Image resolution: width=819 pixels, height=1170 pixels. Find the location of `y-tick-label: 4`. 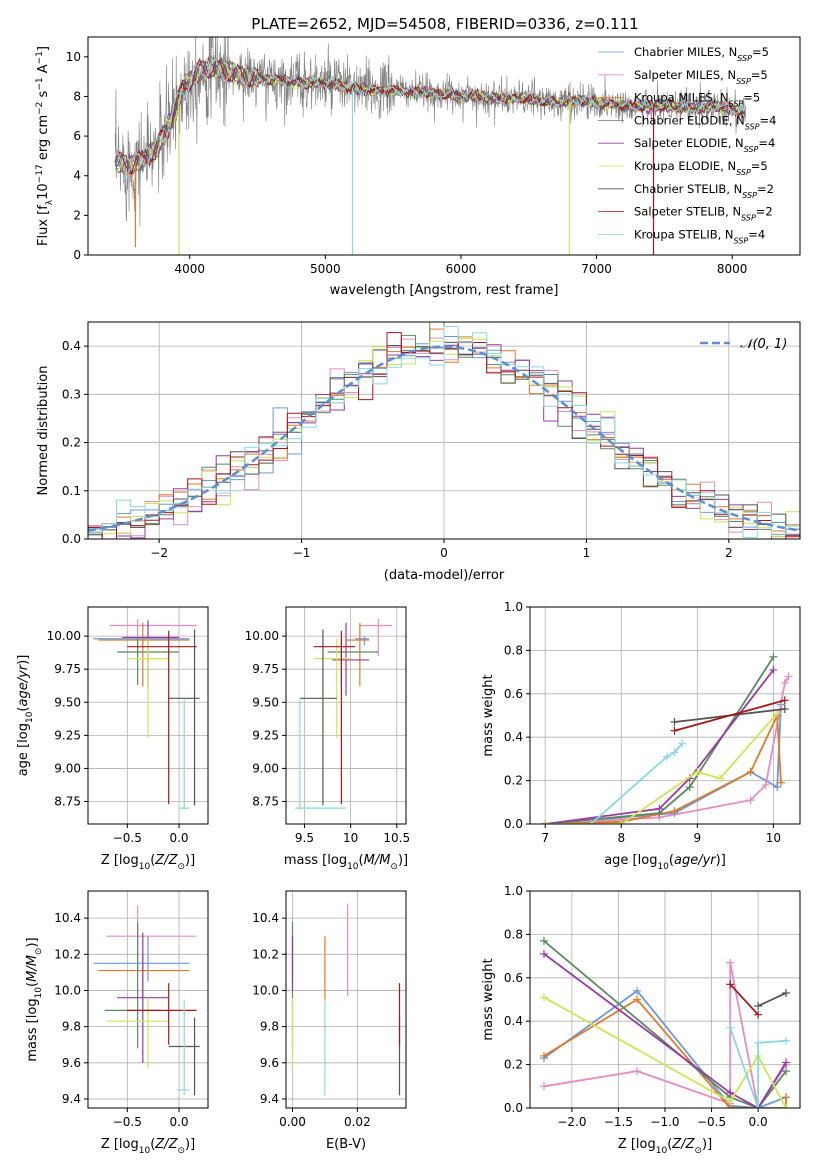

y-tick-label: 4 is located at coordinates (77, 176).